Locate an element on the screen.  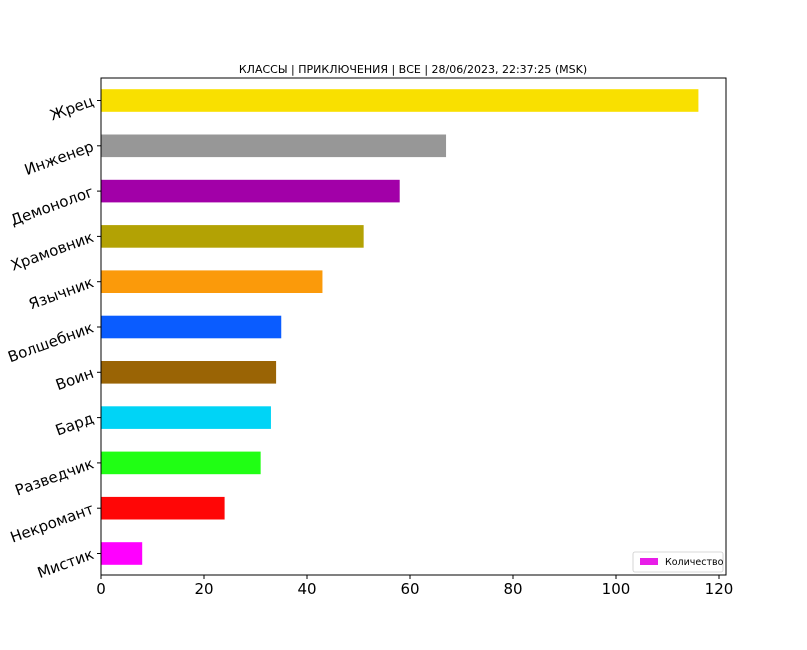
legend-box is located at coordinates (678, 562).